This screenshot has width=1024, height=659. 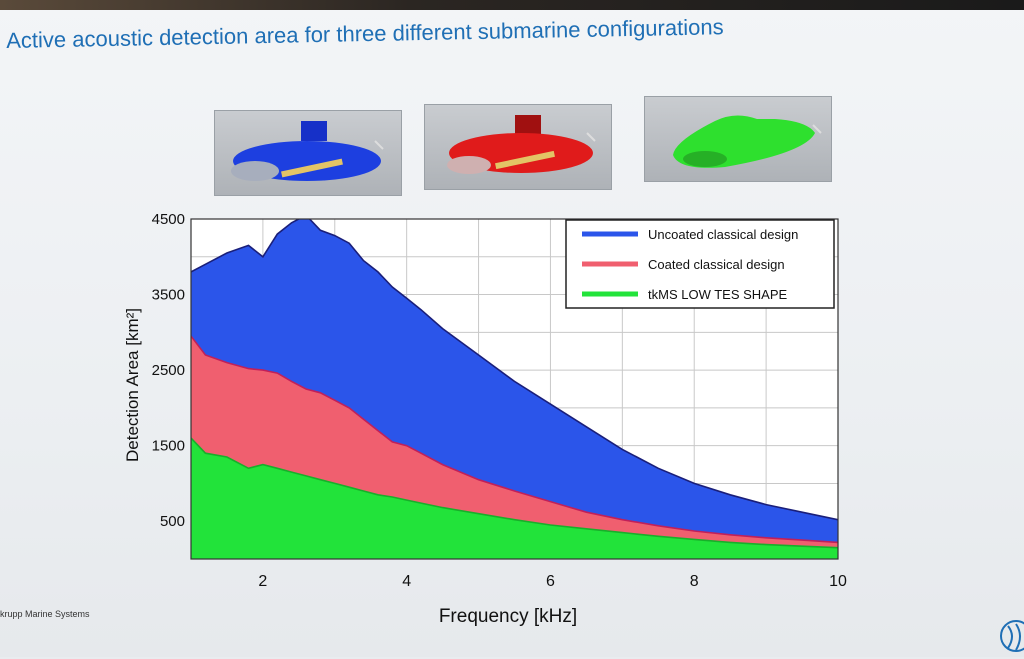 I want to click on footer-text: krupp Marine Systems, so click(x=45, y=614).